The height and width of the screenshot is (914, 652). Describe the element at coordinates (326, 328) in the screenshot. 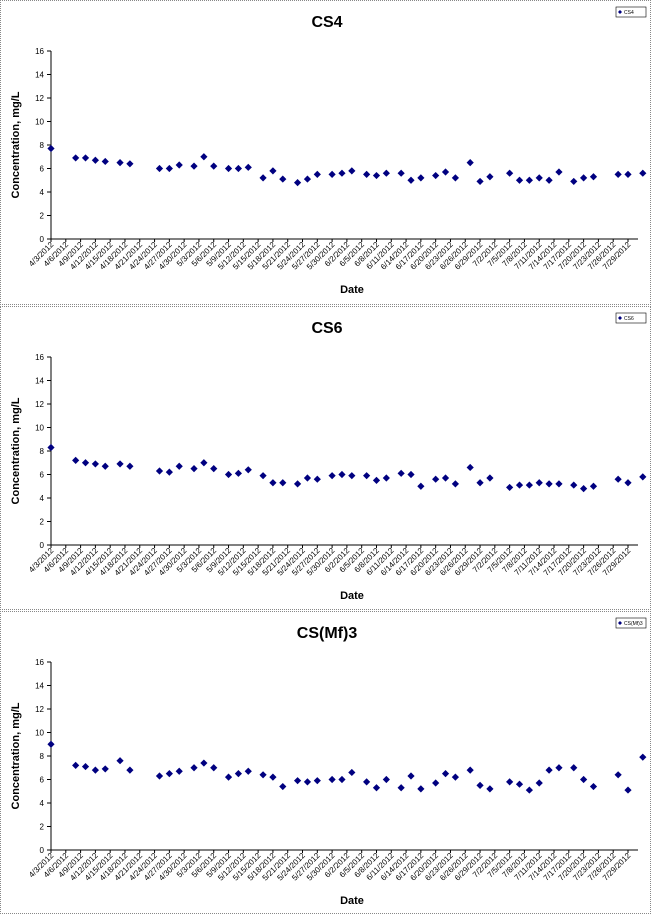

I see `chart-title: CS6` at that location.